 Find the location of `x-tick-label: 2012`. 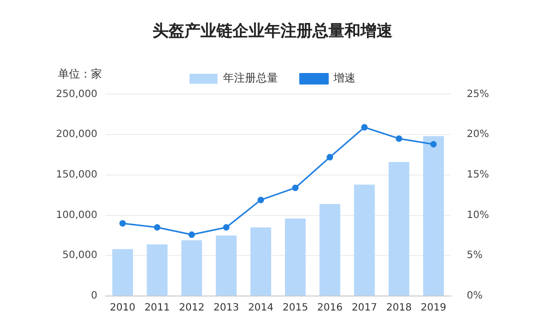

x-tick-label: 2012 is located at coordinates (191, 308).